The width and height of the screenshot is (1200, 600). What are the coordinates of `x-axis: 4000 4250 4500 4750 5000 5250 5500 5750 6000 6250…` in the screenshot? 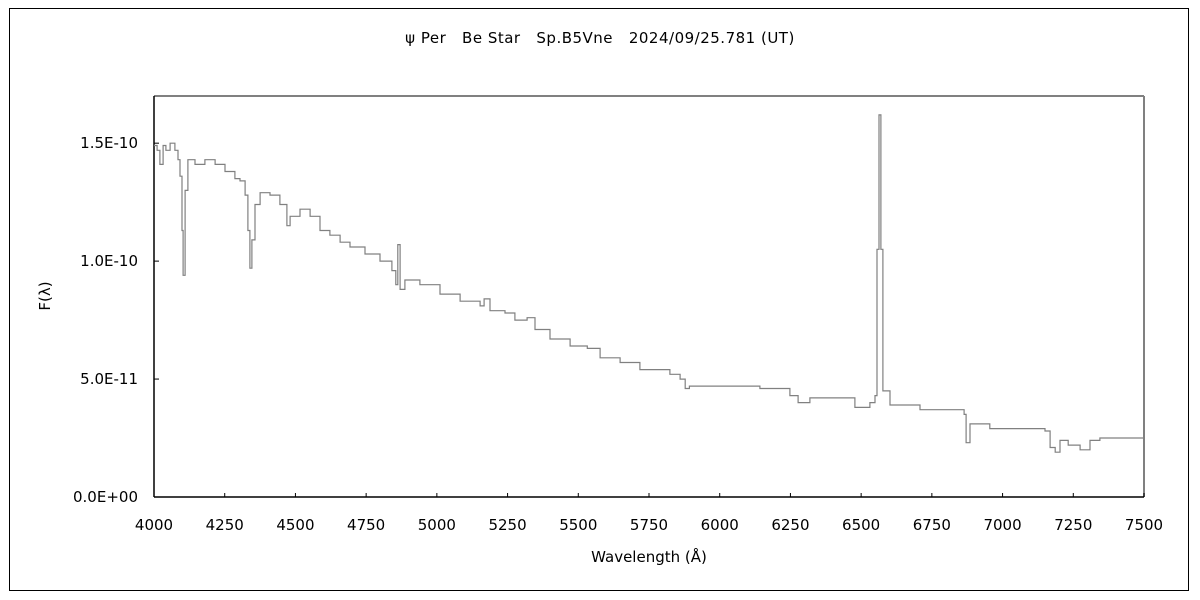 It's located at (649, 513).